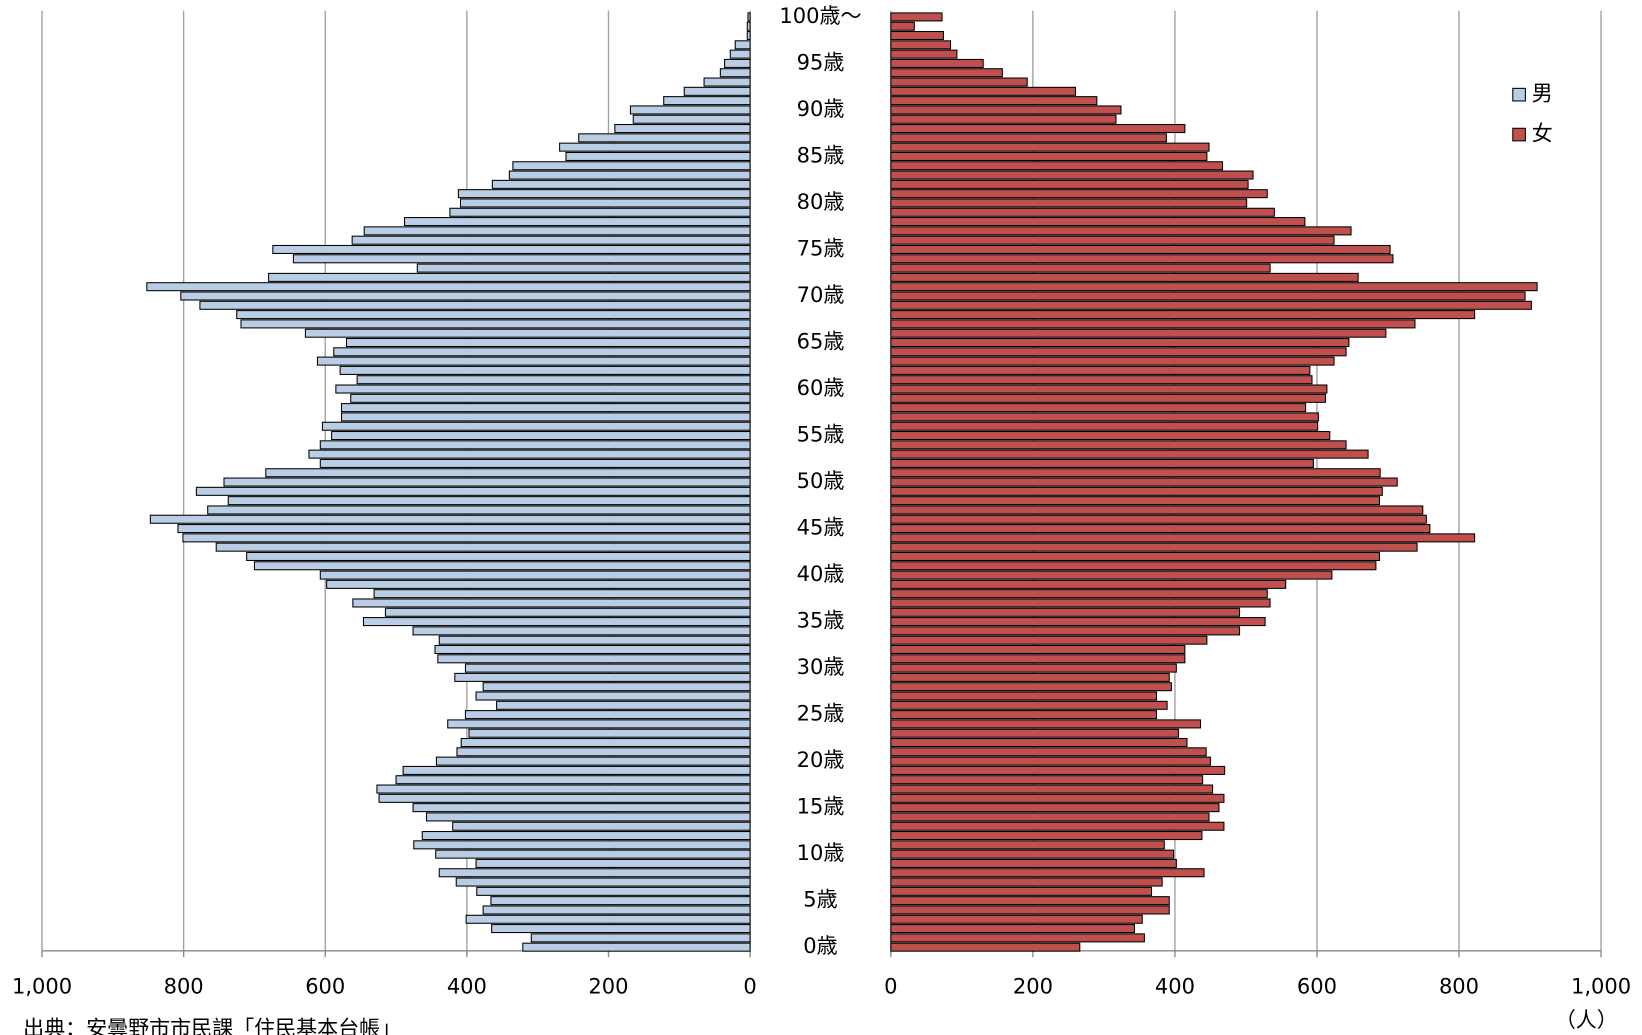  What do you see at coordinates (821, 387) in the screenshot?
I see `age-label: 60歳` at bounding box center [821, 387].